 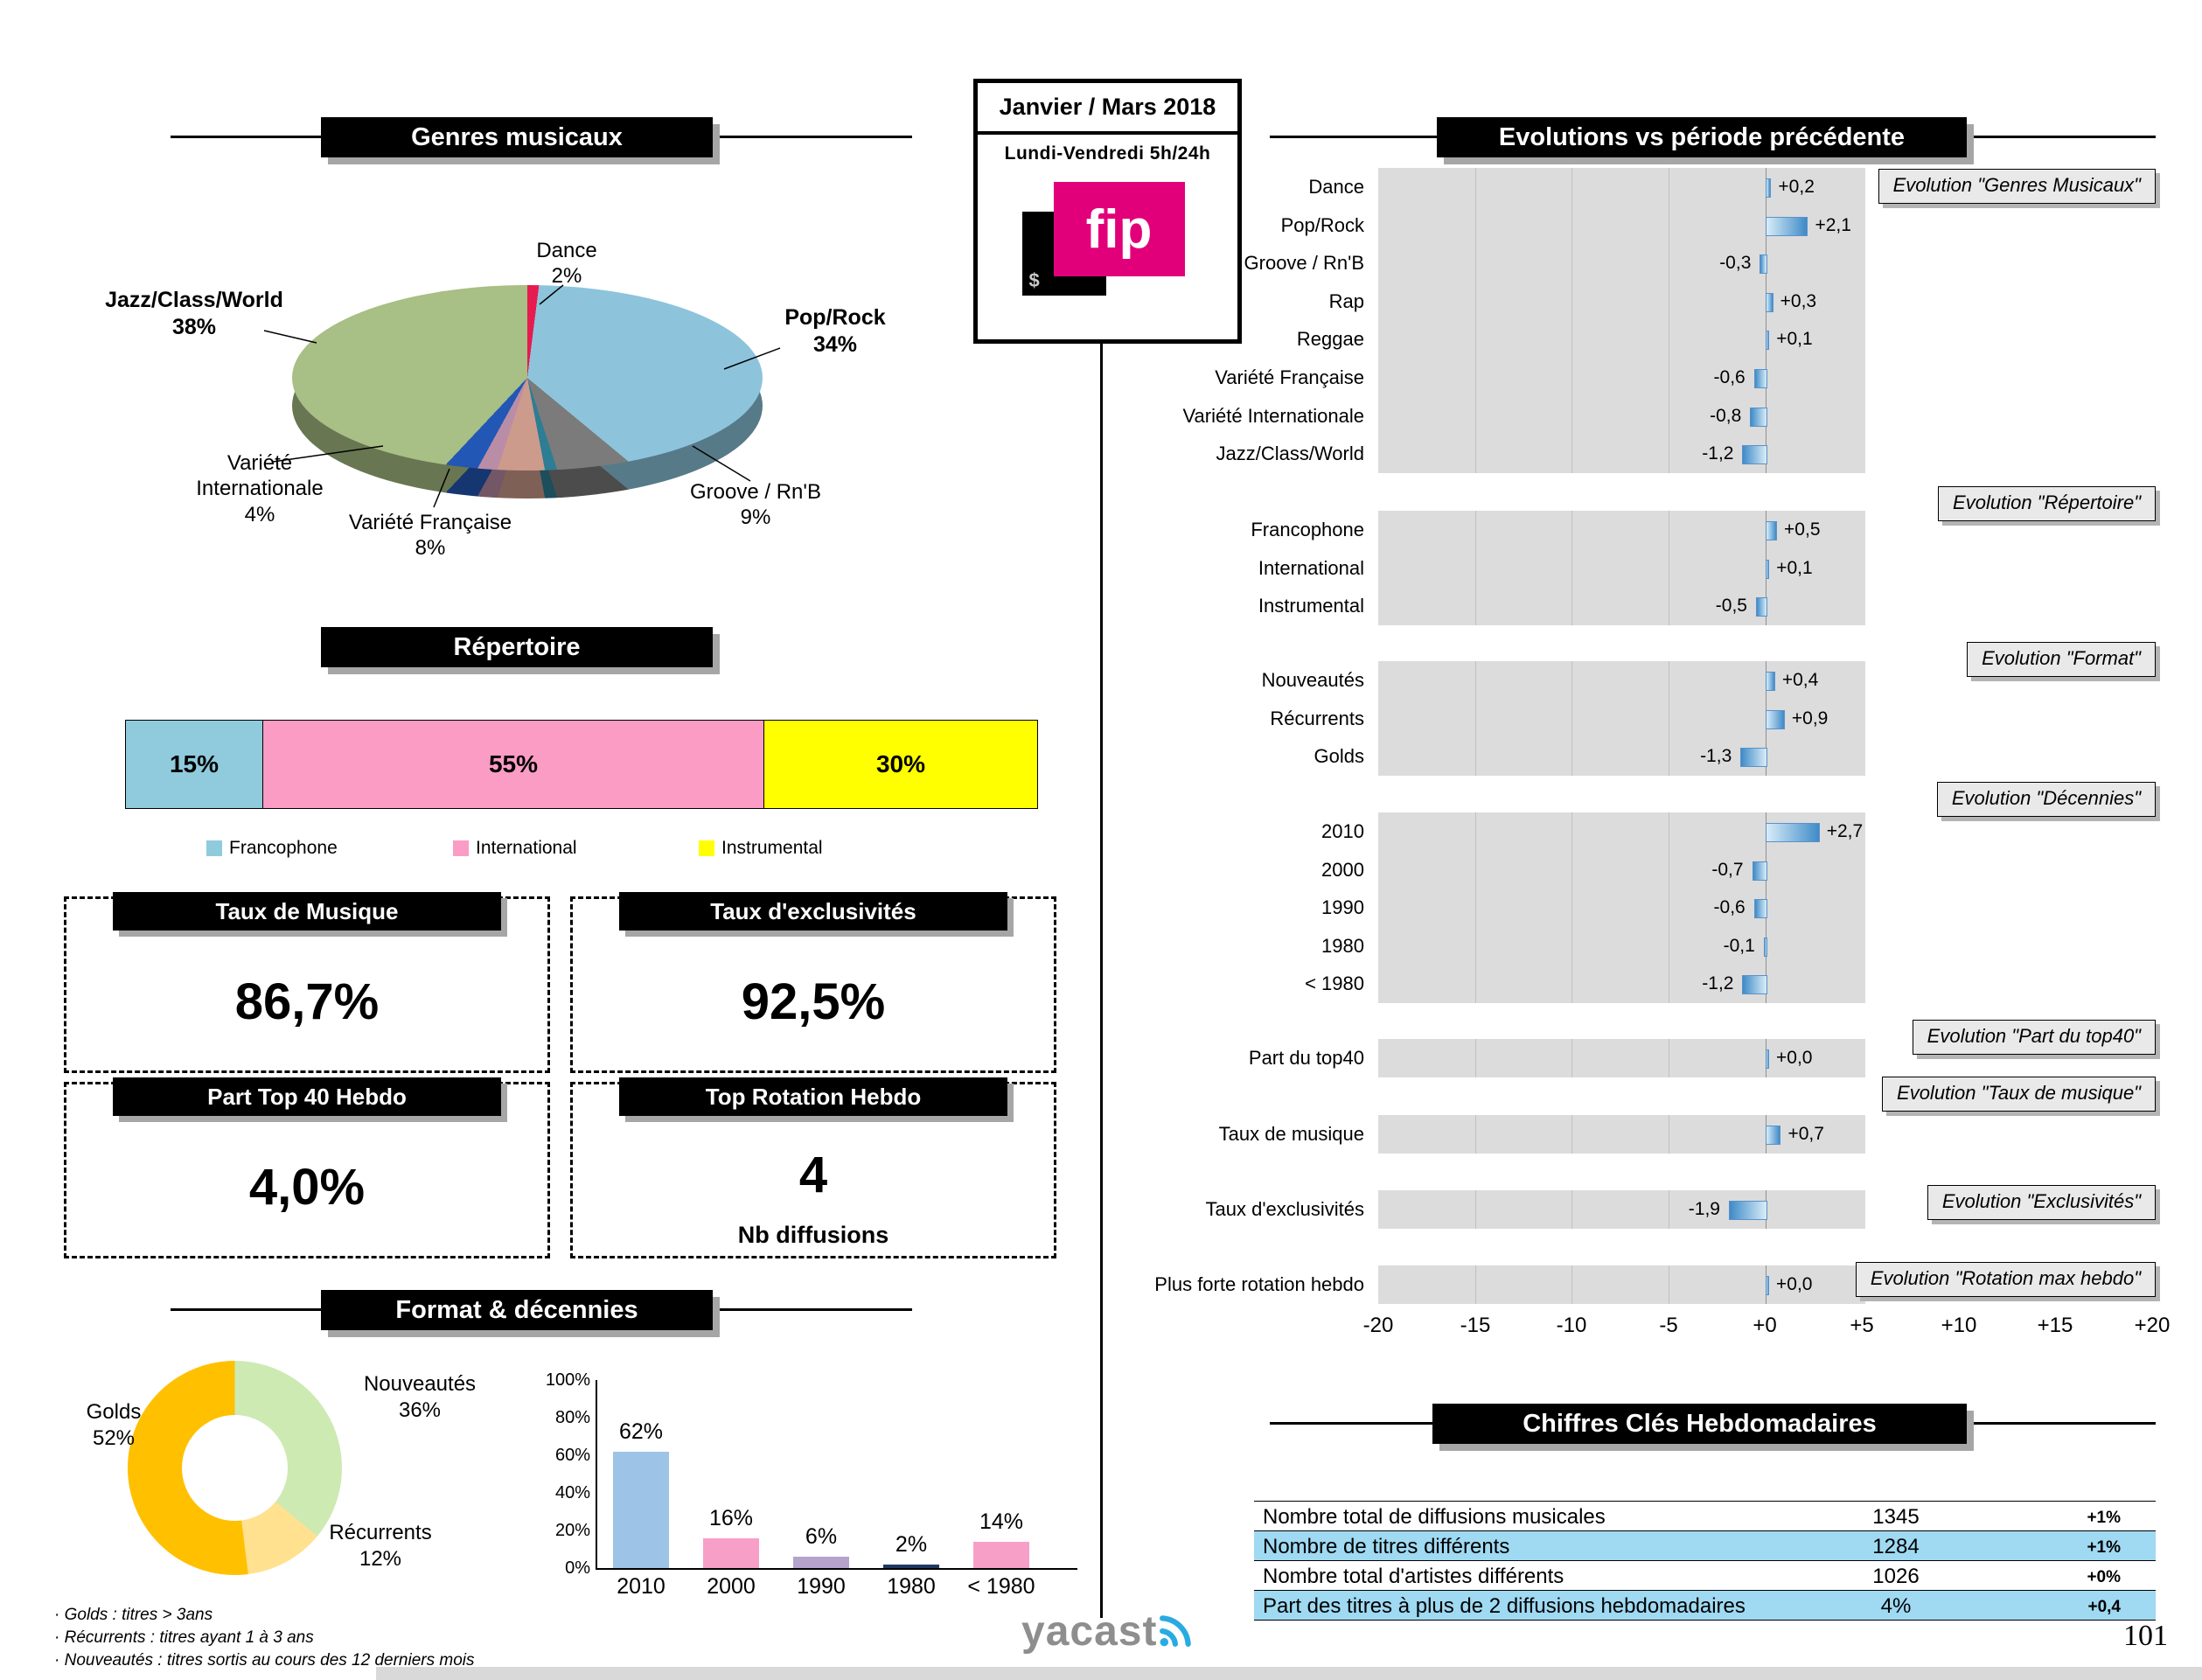 I want to click on evolution-group-label: Evolution "Exclusivités", so click(x=2041, y=1202).